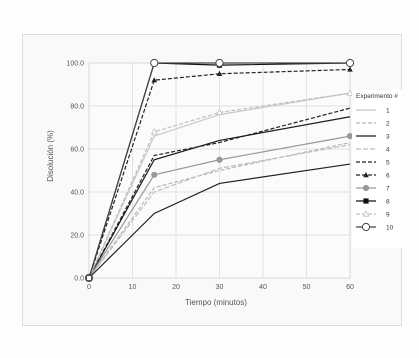 Image resolution: width=419 pixels, height=358 pixels. I want to click on legend-label: 6, so click(388, 176).